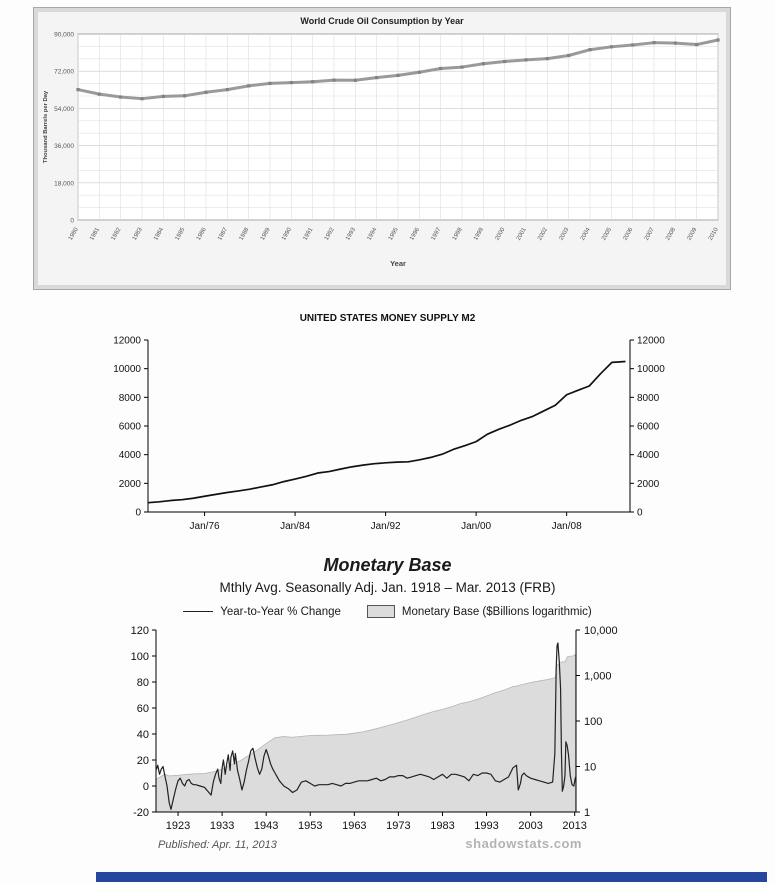  What do you see at coordinates (398, 826) in the screenshot?
I see `svg-text: 1973` at bounding box center [398, 826].